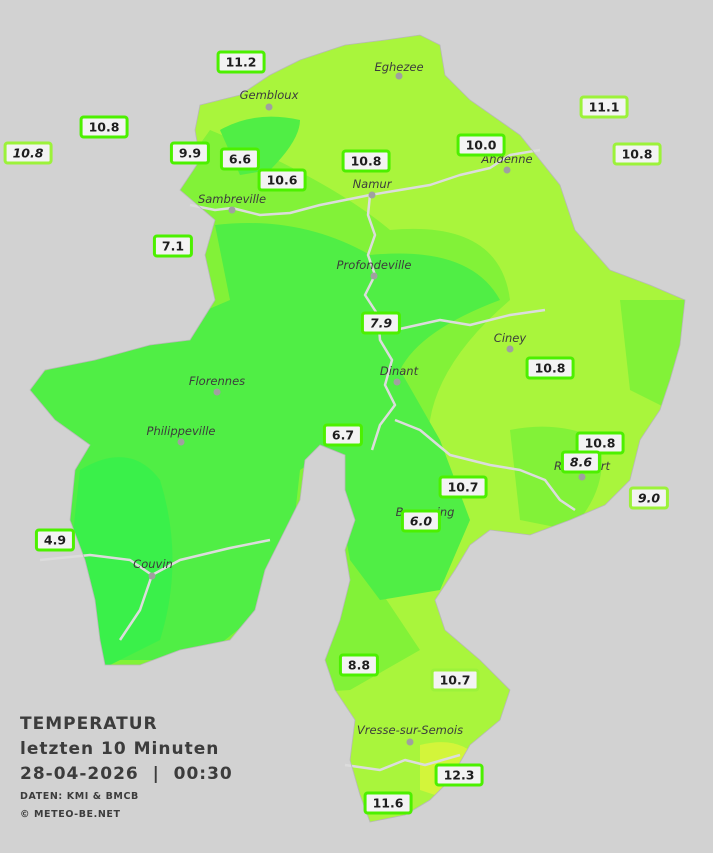  What do you see at coordinates (402, 762) in the screenshot?
I see `river-semois` at bounding box center [402, 762].